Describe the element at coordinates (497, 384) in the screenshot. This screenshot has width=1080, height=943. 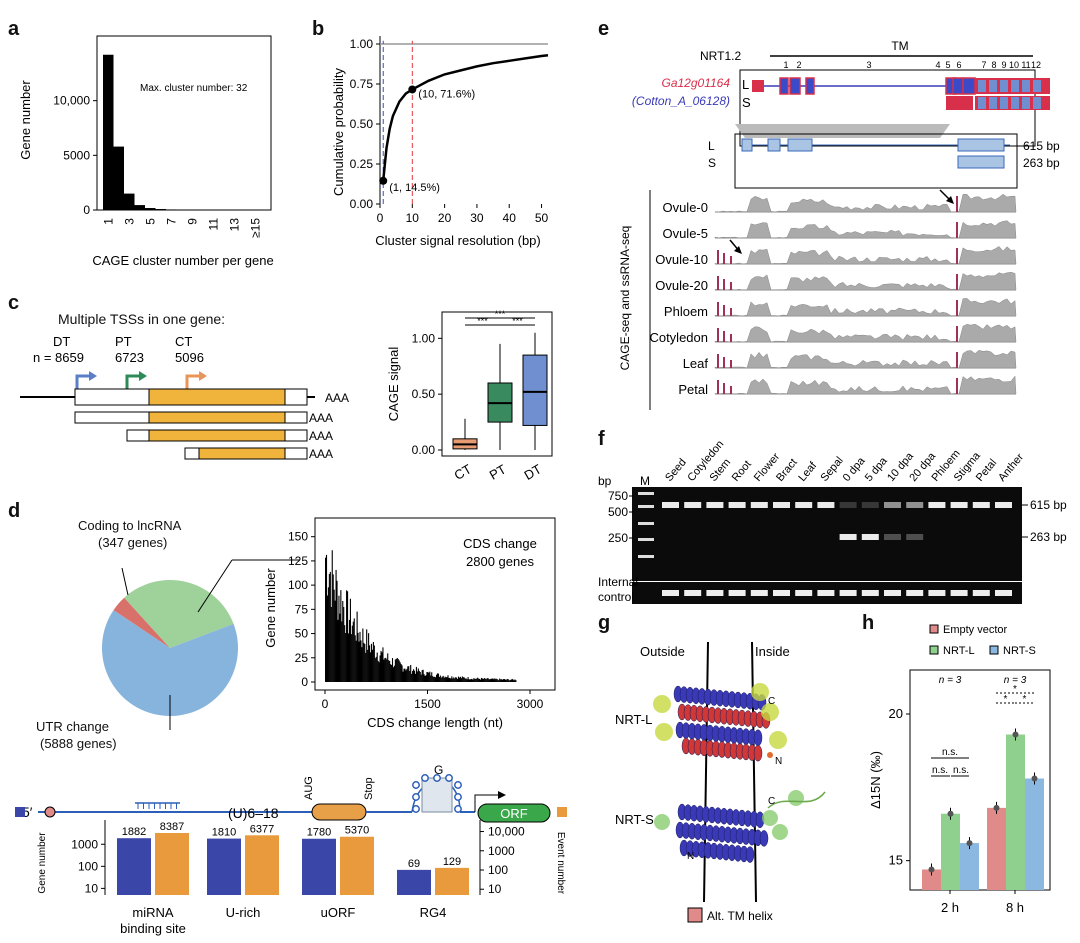
I see `c-box-frame` at that location.